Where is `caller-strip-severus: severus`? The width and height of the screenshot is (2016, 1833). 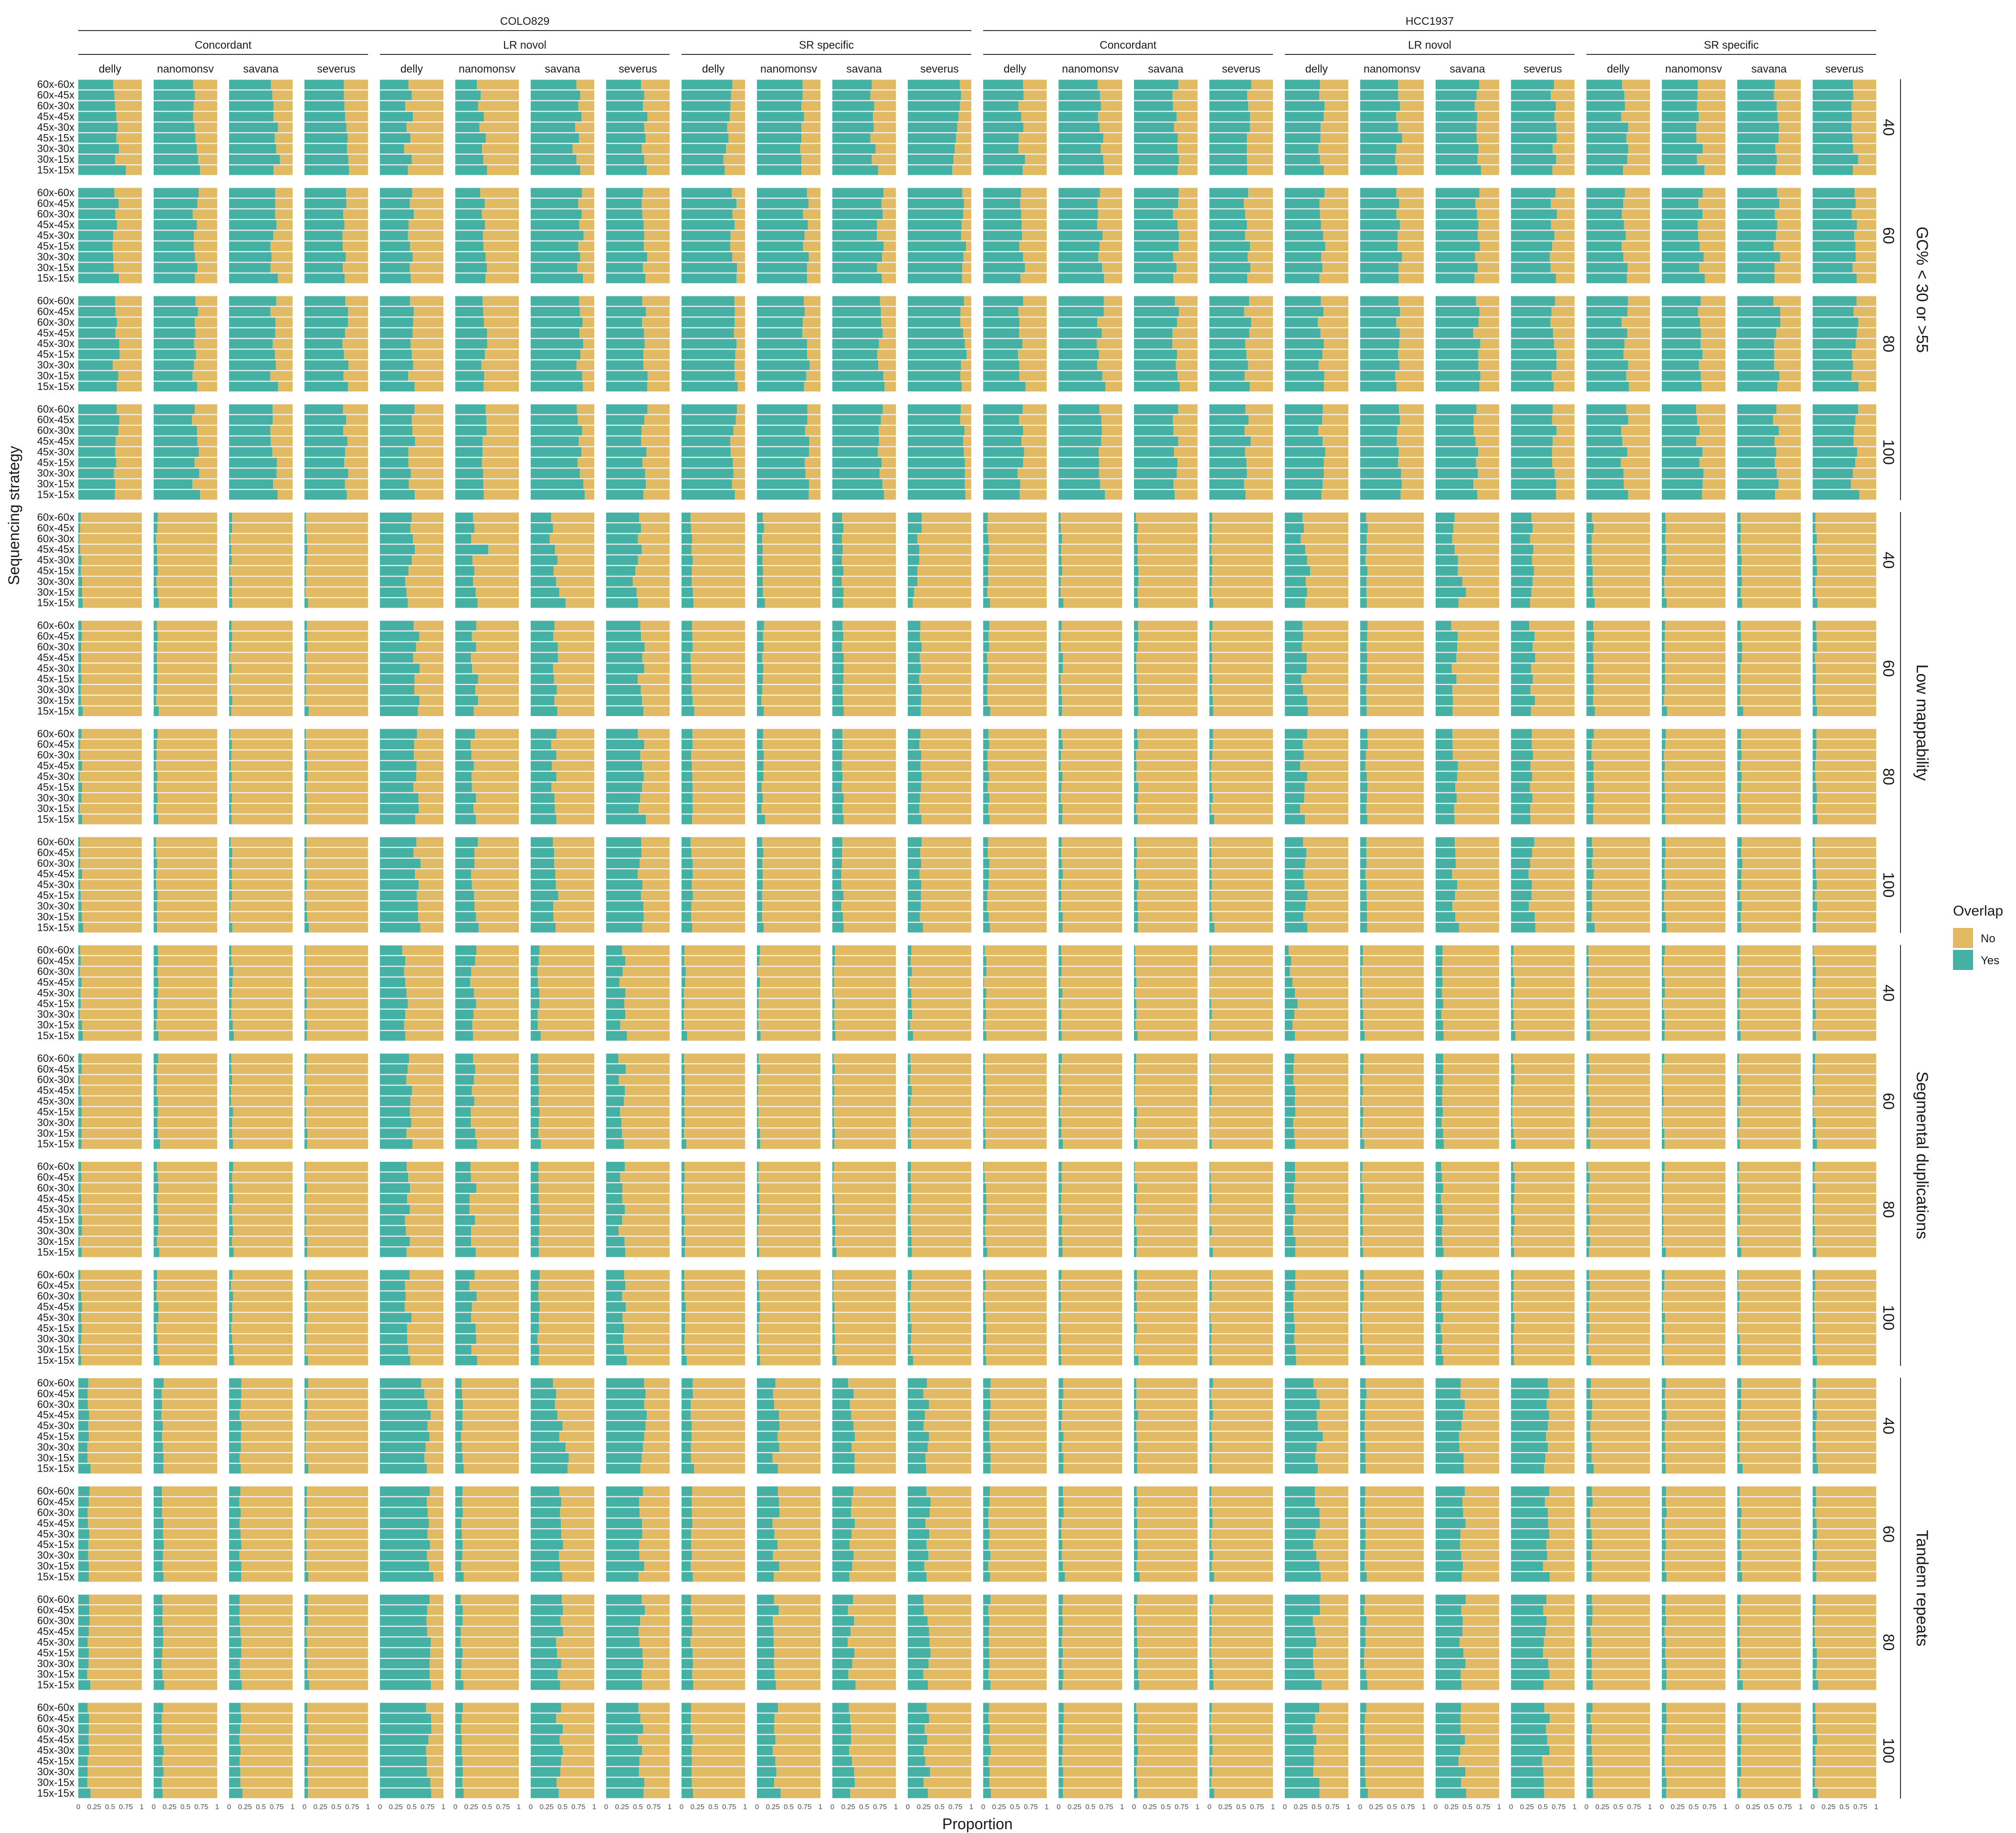
caller-strip-severus: severus is located at coordinates (940, 69).